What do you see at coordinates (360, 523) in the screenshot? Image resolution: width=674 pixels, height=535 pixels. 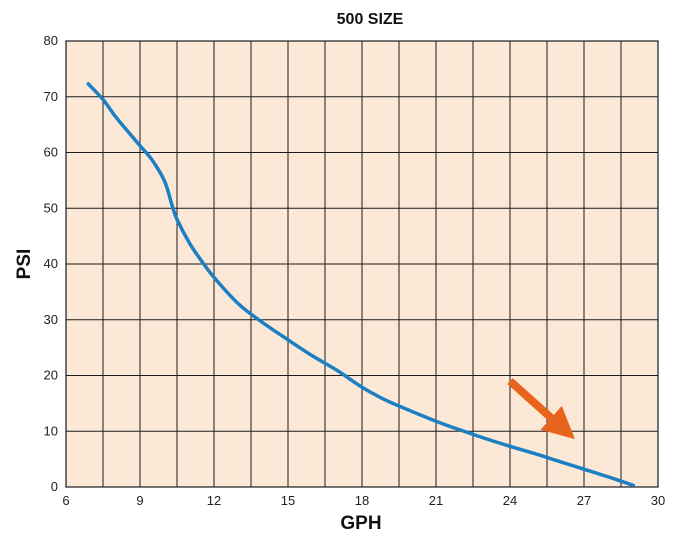 I see `x-axis-title: GPH` at bounding box center [360, 523].